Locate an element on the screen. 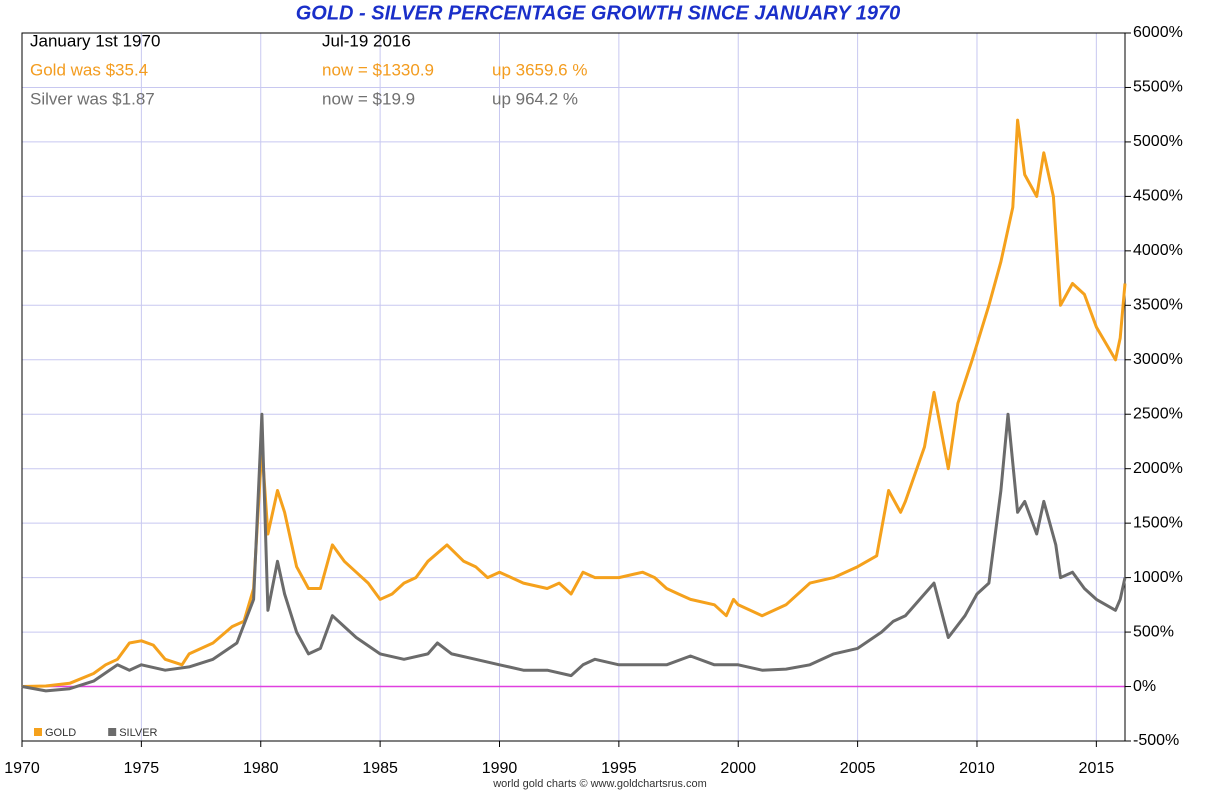 The width and height of the screenshot is (1206, 792). legend-label: SILVER is located at coordinates (138, 733).